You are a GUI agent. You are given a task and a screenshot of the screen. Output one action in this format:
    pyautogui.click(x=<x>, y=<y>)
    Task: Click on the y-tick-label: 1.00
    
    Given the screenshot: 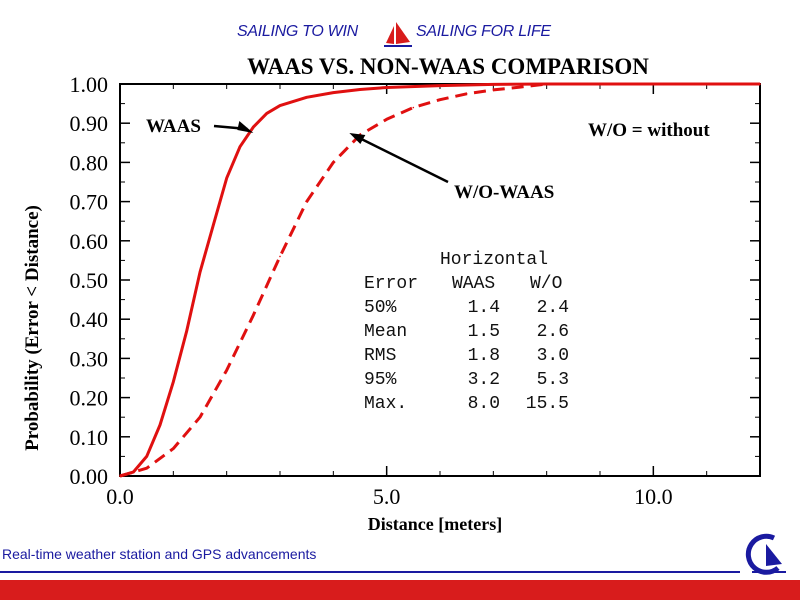 What is the action you would take?
    pyautogui.click(x=89, y=84)
    